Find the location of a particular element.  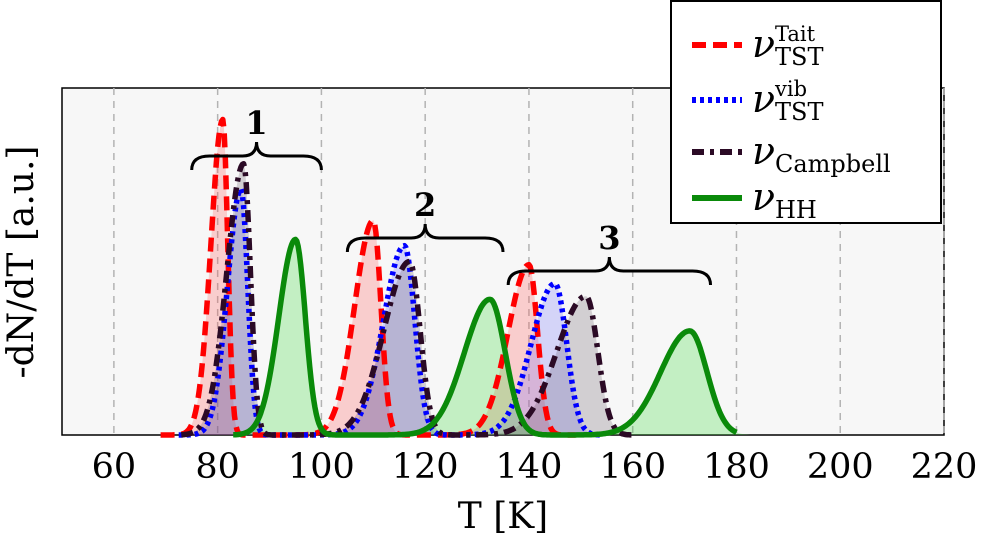

legend-sup-tait: Tait is located at coordinates (795, 34).